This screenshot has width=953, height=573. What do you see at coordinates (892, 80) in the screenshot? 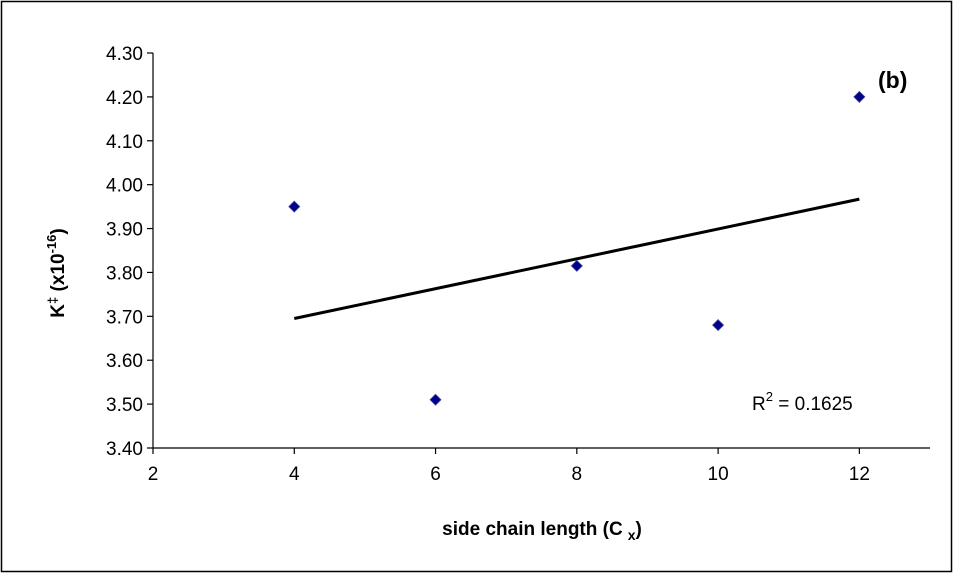
I see `panel-label: (b)` at bounding box center [892, 80].